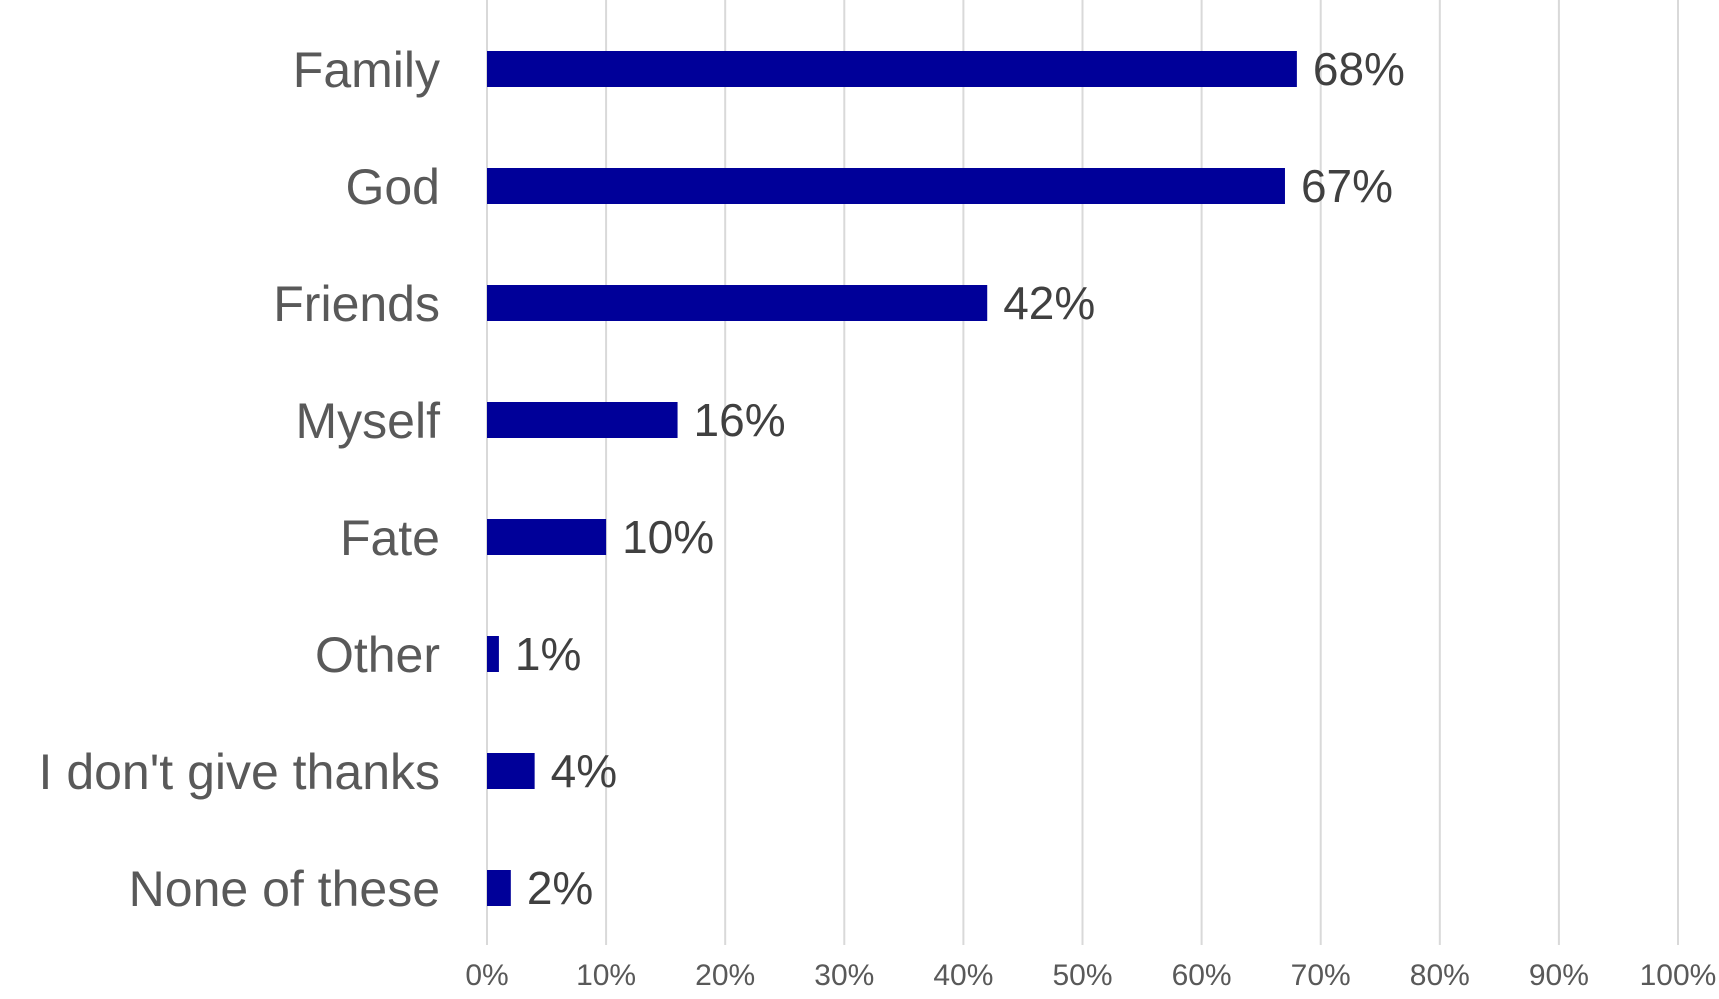  Describe the element at coordinates (963, 975) in the screenshot. I see `x-tick-label: 40%` at that location.